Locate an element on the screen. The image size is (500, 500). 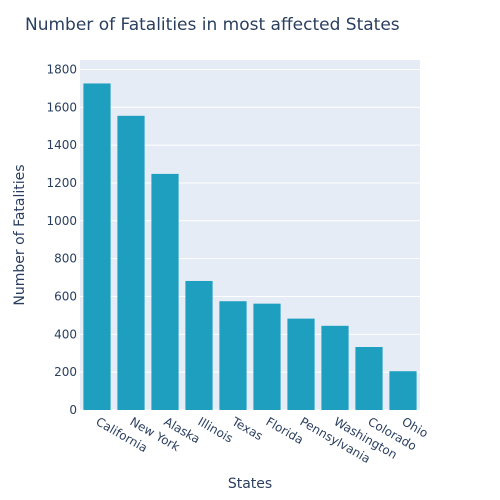
bar-california is located at coordinates (97, 246).